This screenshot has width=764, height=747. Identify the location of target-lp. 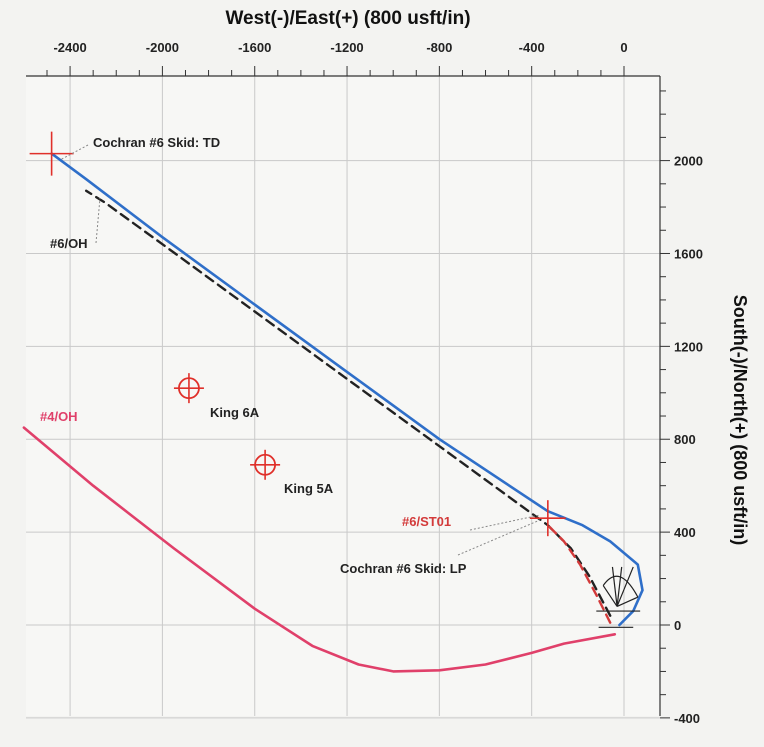
(547, 518).